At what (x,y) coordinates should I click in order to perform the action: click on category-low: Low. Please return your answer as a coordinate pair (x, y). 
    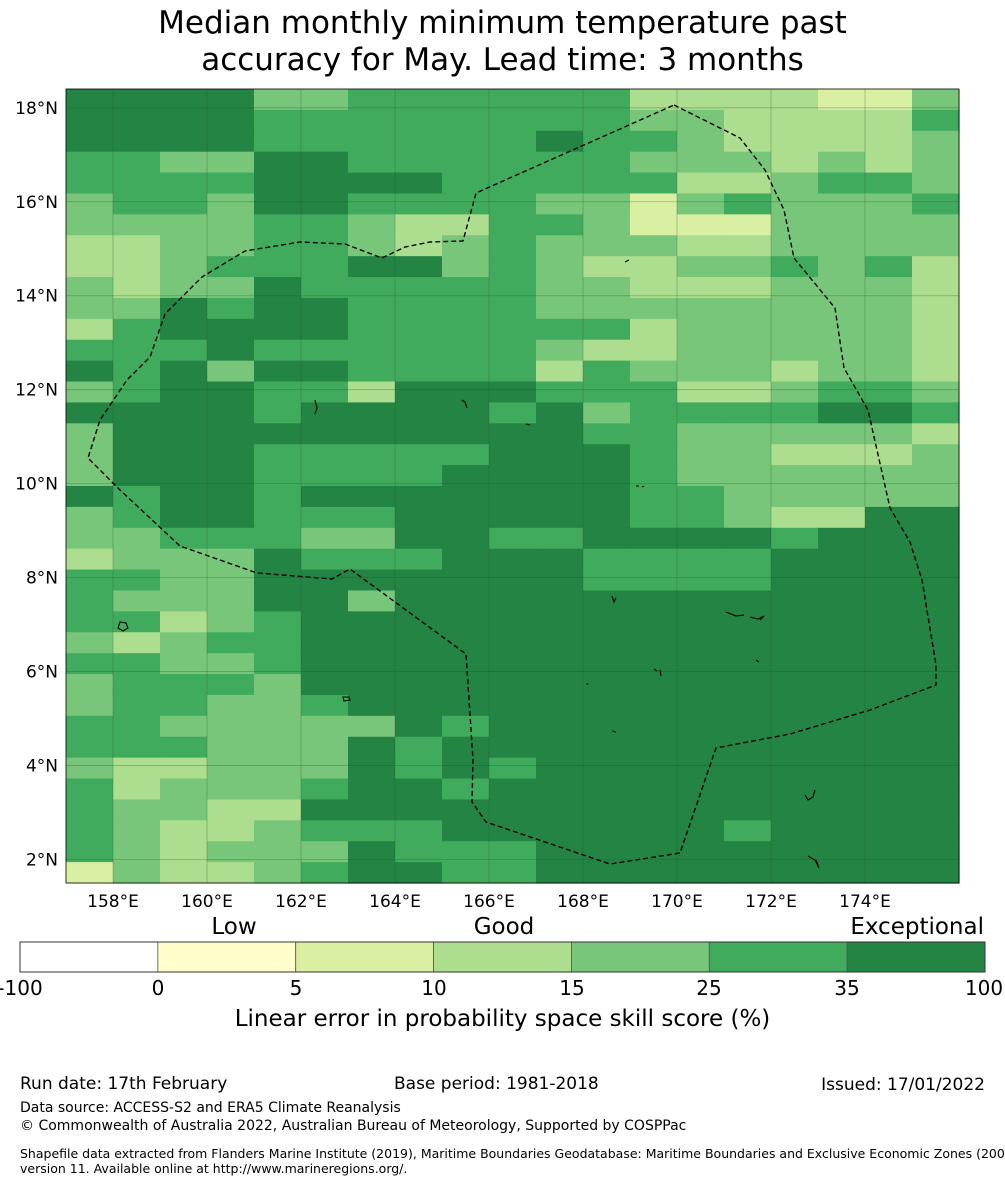
    Looking at the image, I should click on (234, 927).